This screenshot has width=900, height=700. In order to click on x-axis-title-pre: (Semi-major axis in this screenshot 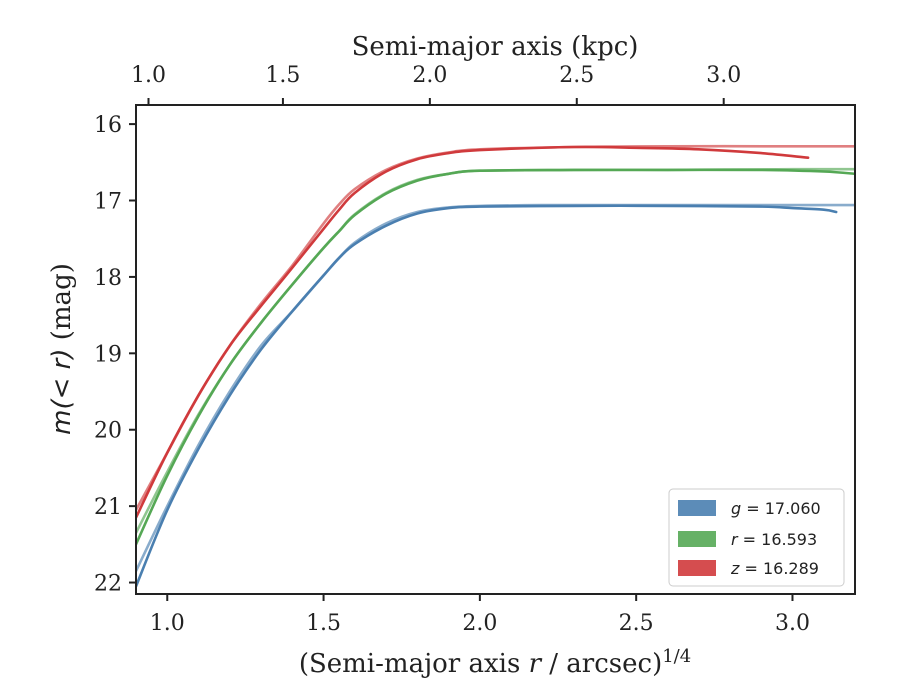, I will do `click(414, 664)`.